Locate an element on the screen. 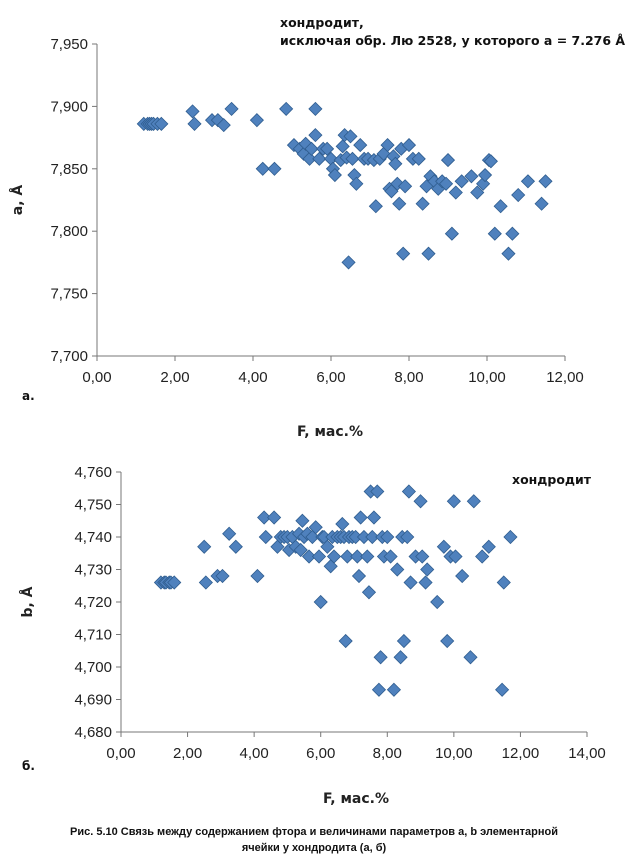 This screenshot has width=628, height=866. chart-b-y-label: b, Å is located at coordinates (27, 601).